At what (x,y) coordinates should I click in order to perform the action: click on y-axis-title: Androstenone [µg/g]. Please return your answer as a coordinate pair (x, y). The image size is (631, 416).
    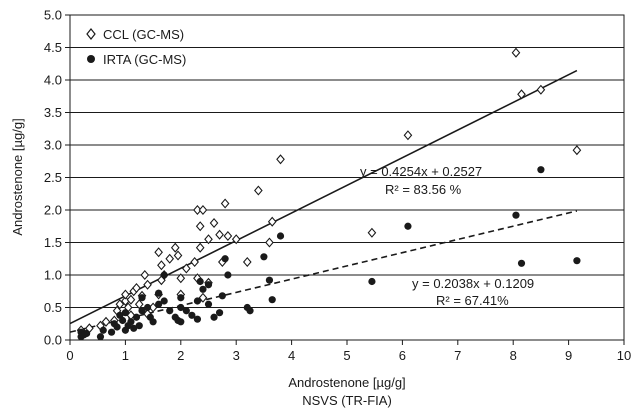
    Looking at the image, I should click on (17, 176).